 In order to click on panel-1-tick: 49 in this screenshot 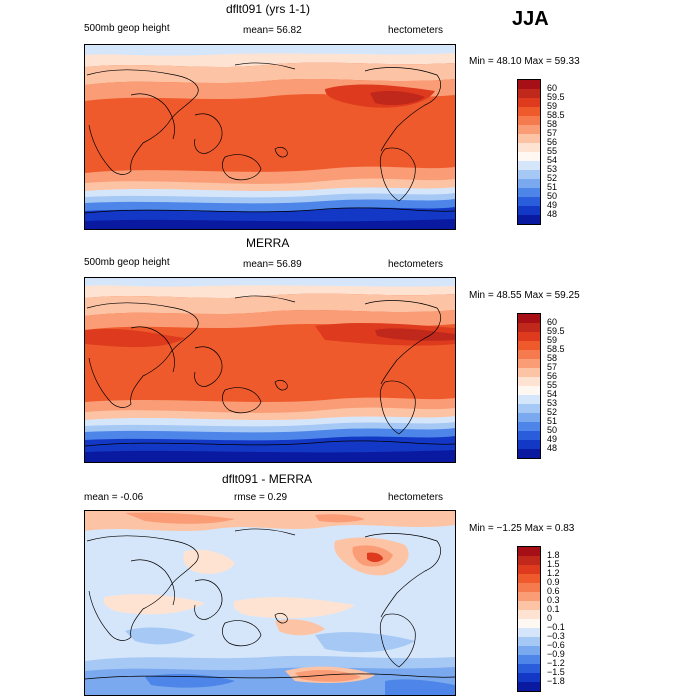, I will do `click(552, 204)`.